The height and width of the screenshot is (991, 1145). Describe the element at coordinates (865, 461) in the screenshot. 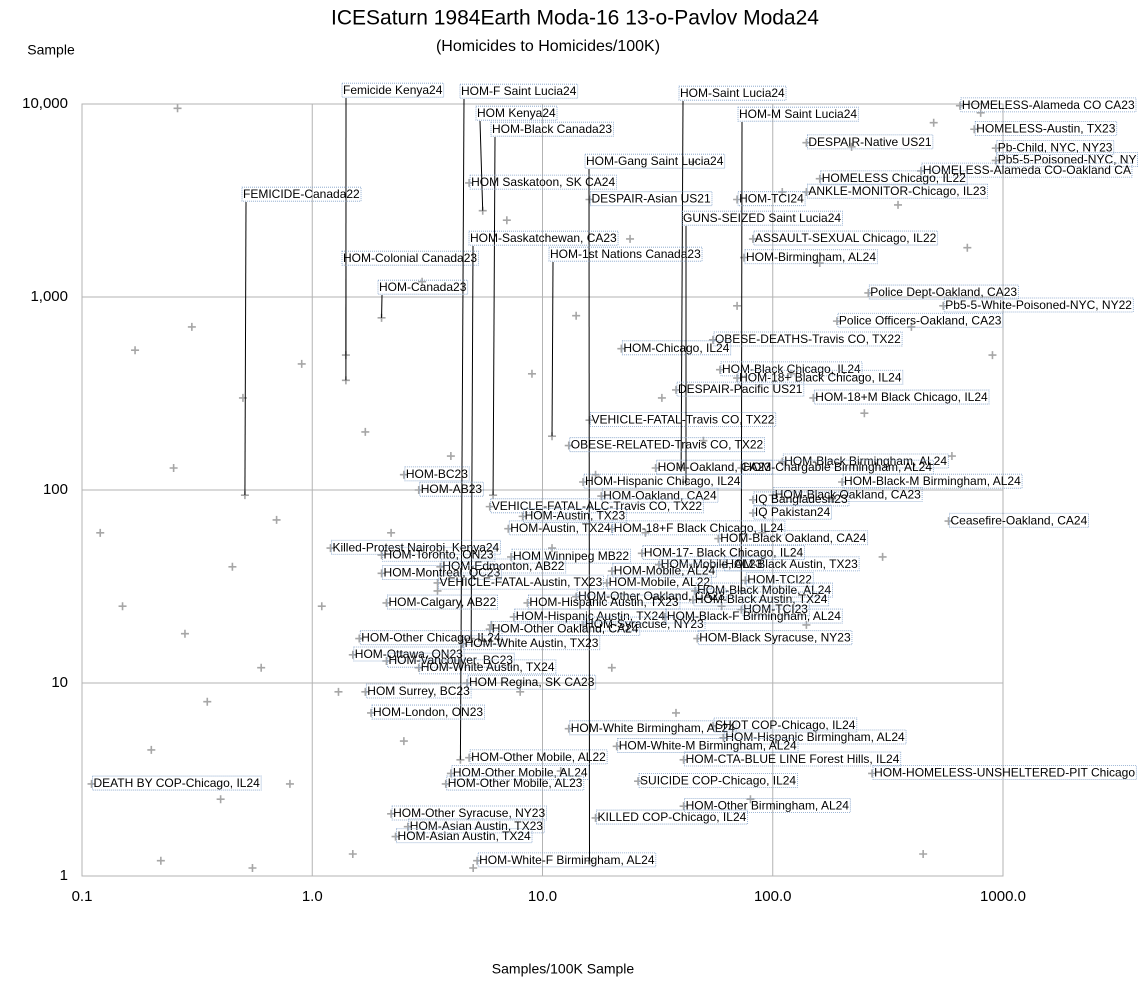

I see `point-label: HOM-Black Birmingham, AL24` at that location.